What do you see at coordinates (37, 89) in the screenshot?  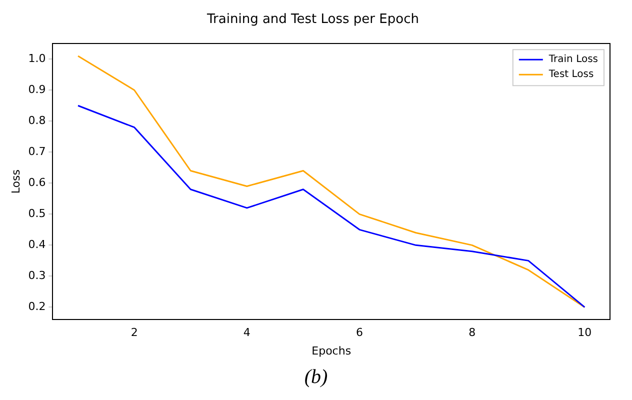 I see `y-tick-label: 0.9` at bounding box center [37, 89].